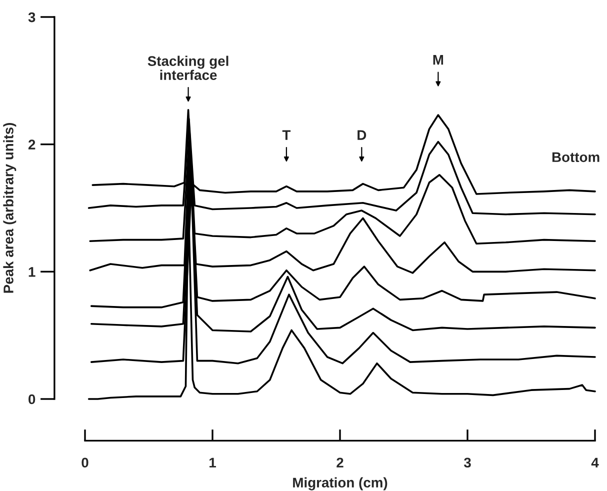 The height and width of the screenshot is (491, 607). Describe the element at coordinates (9, 208) in the screenshot. I see `y-axis-title: Peak area (arbitrary units)` at that location.